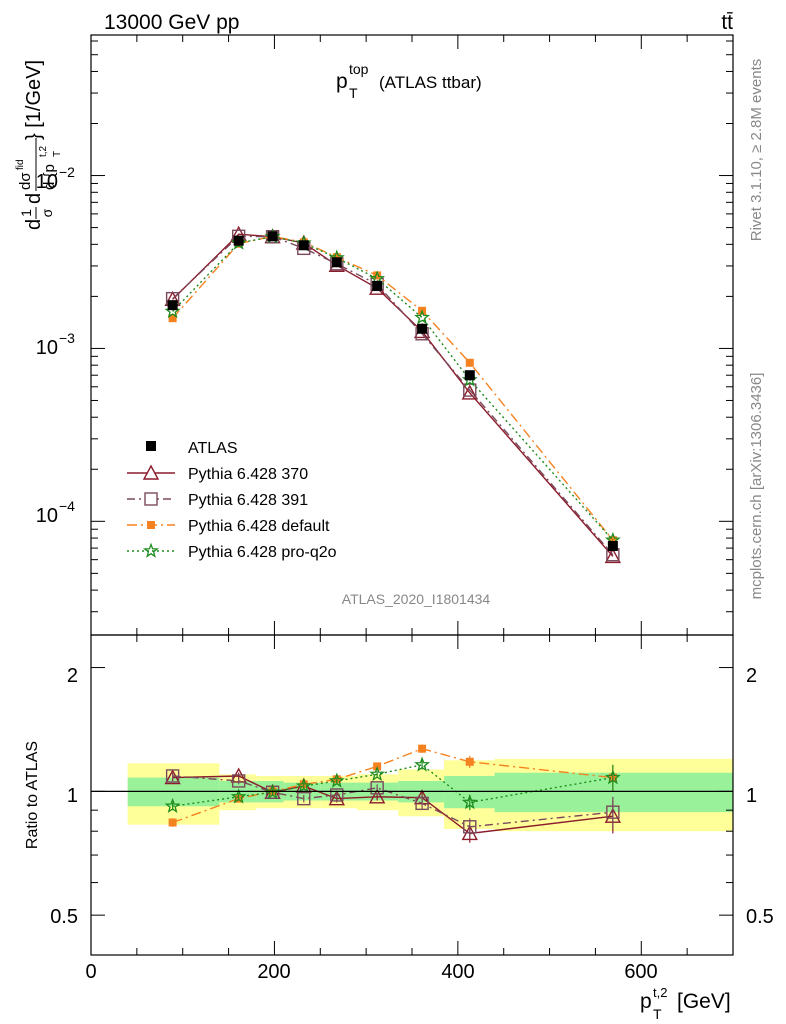 The width and height of the screenshot is (786, 1024). What do you see at coordinates (704, 1001) in the screenshot?
I see `x-label-unit: [GeV]` at bounding box center [704, 1001].